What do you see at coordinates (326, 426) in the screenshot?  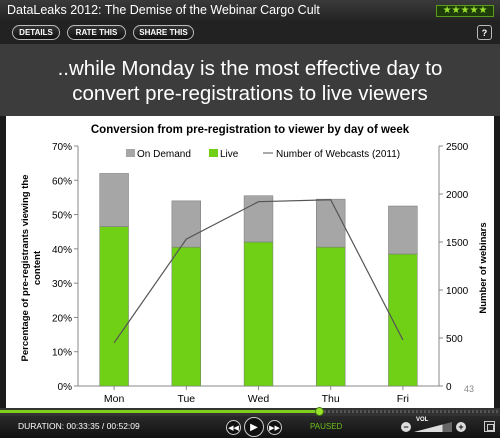 I see `playback-status: PAUSED` at bounding box center [326, 426].